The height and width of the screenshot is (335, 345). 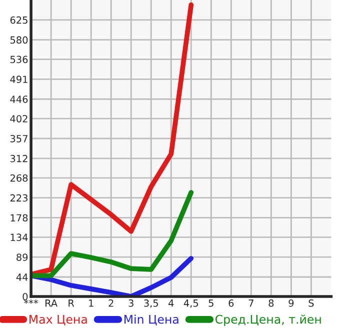 What do you see at coordinates (19, 238) in the screenshot?
I see `y-tick-label: 134` at bounding box center [19, 238].